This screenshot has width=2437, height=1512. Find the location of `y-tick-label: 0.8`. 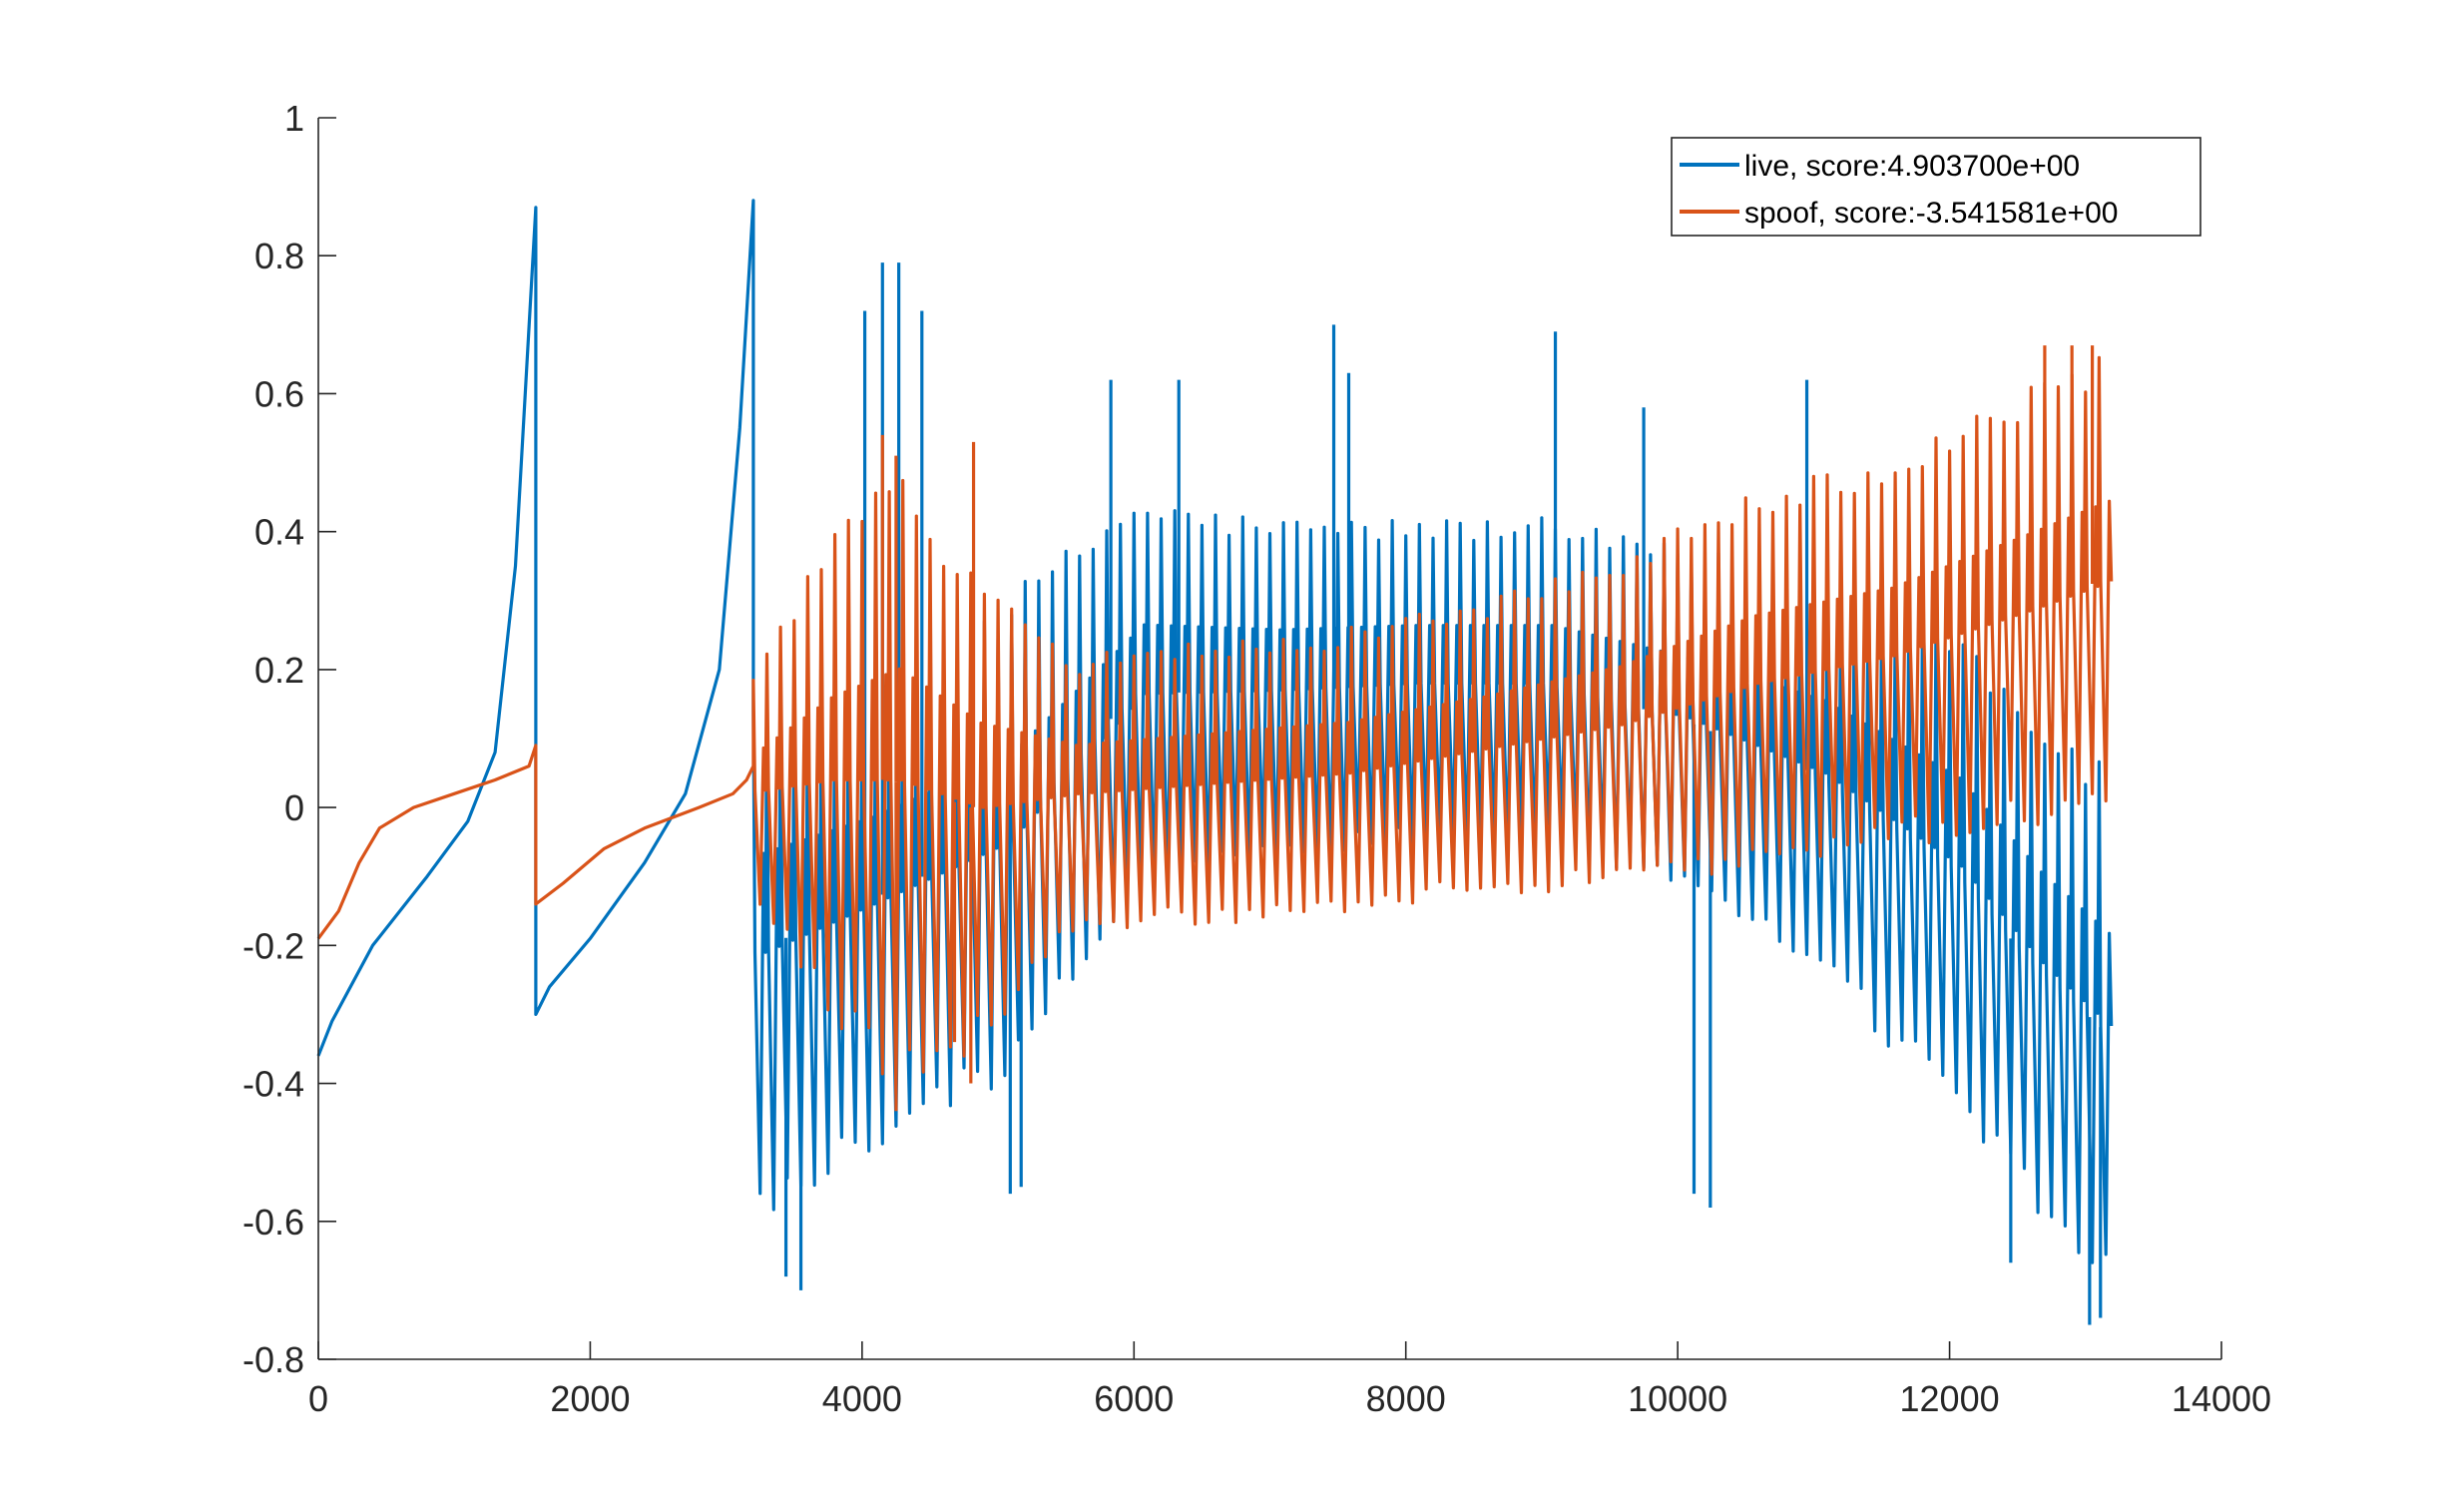

y-tick-label: 0.8 is located at coordinates (279, 256).